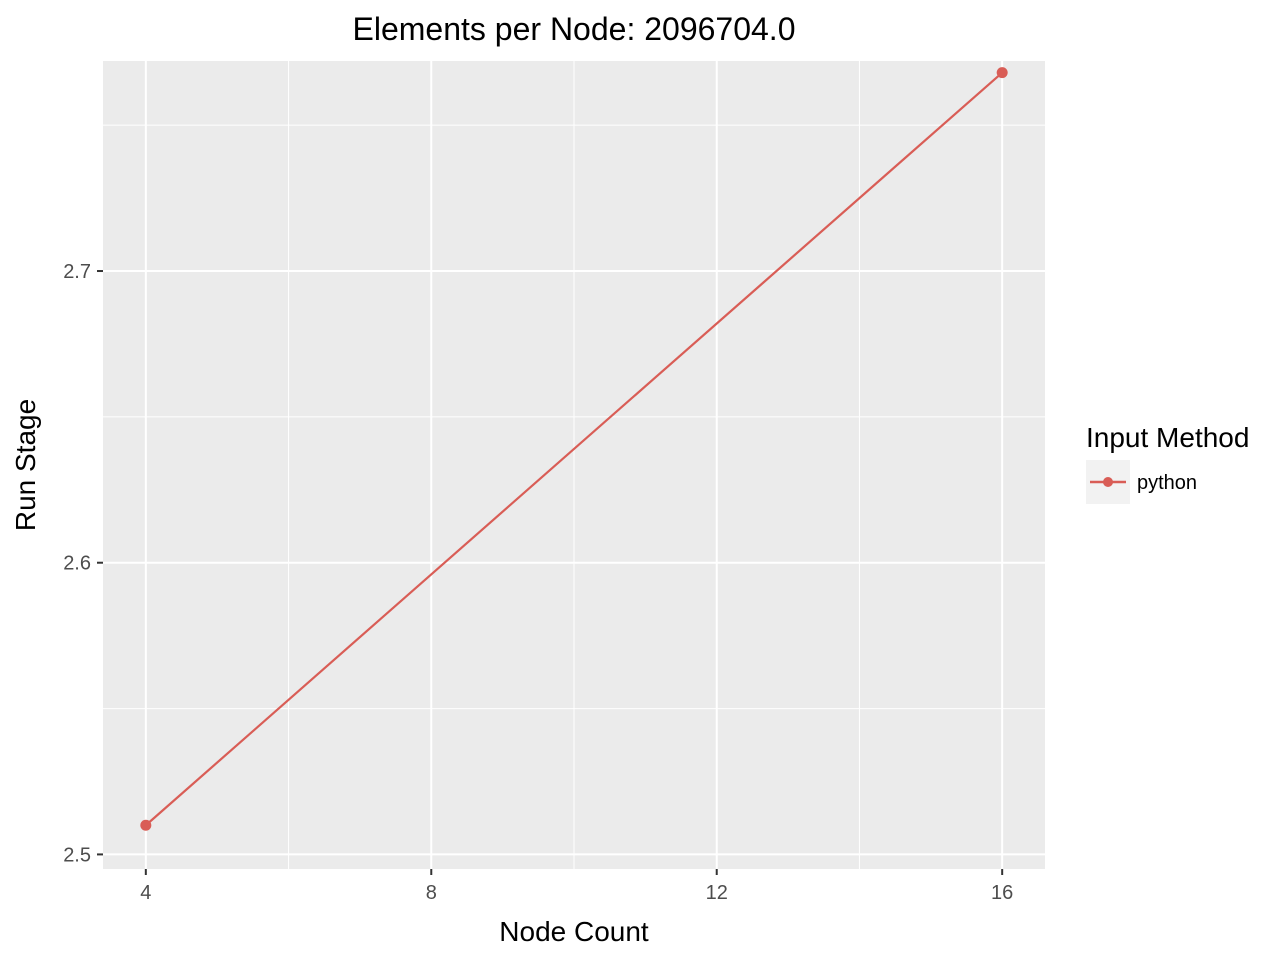 This screenshot has width=1280, height=960. What do you see at coordinates (1108, 482) in the screenshot?
I see `legend-point-python` at bounding box center [1108, 482].